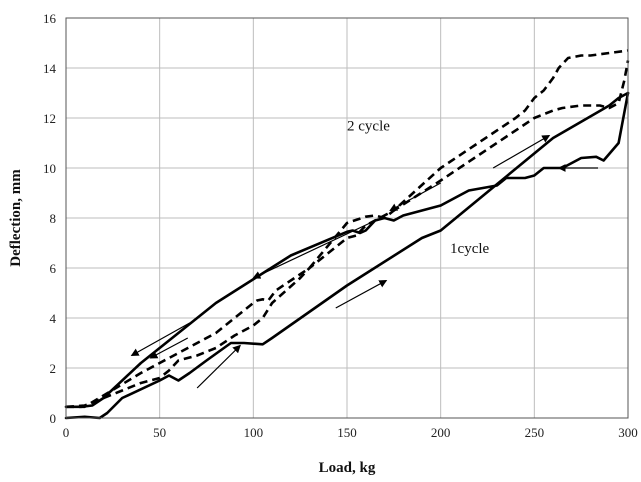 This screenshot has height=482, width=641. What do you see at coordinates (347, 468) in the screenshot?
I see `x-axis-title: Load, kg` at bounding box center [347, 468].